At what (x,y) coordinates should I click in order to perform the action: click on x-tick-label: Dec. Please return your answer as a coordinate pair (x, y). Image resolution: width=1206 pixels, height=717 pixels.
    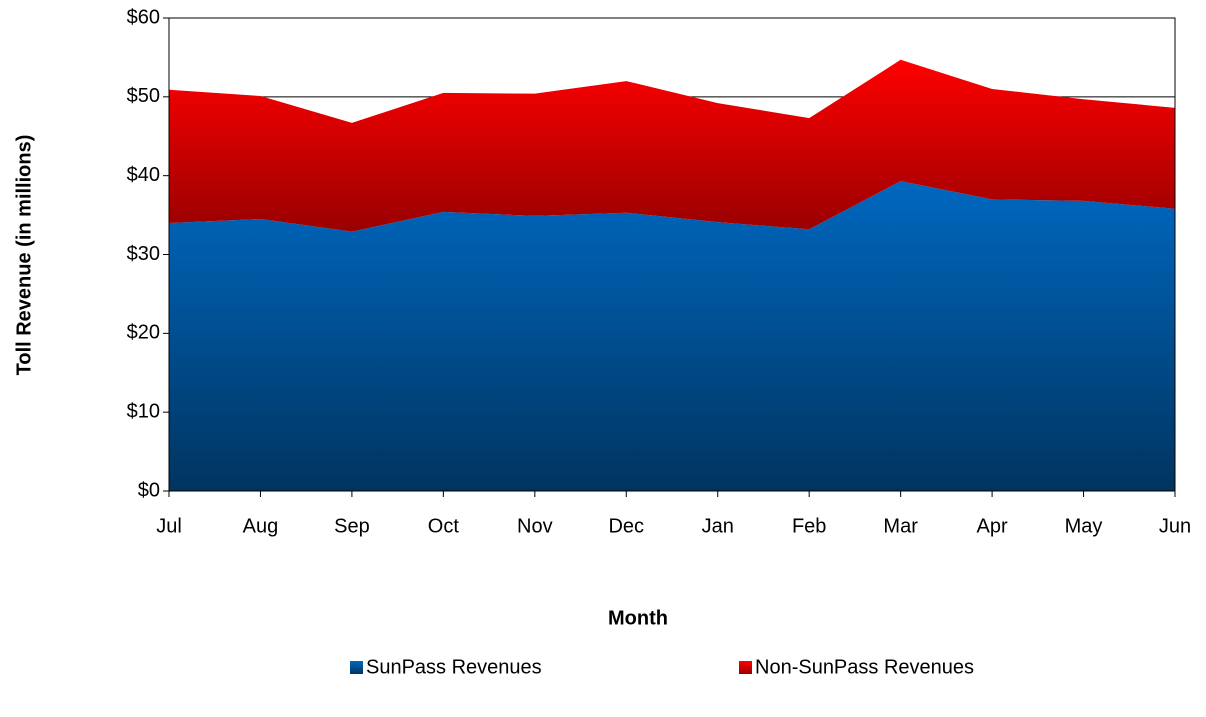
    Looking at the image, I should click on (626, 526).